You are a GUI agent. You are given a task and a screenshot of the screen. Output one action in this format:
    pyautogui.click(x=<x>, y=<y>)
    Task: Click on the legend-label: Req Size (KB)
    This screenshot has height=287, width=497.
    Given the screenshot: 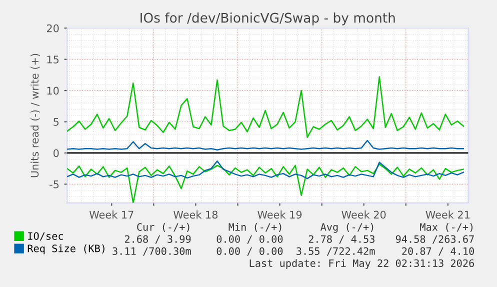 What is the action you would take?
    pyautogui.click(x=66, y=249)
    